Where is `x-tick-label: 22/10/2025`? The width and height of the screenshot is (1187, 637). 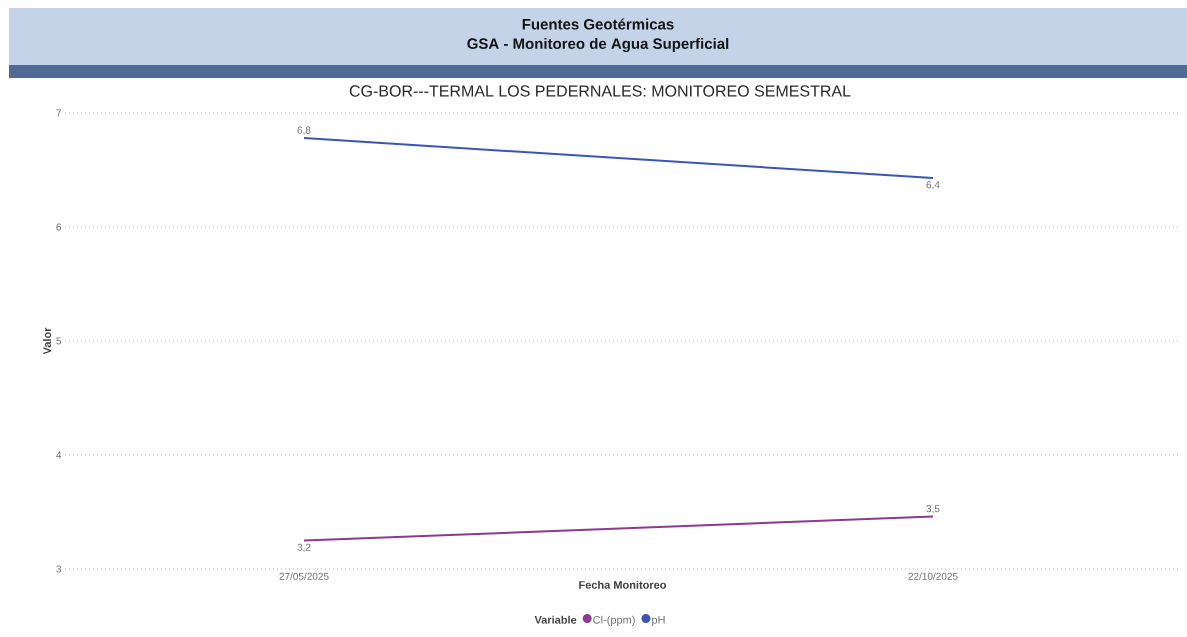
x-tick-label: 22/10/2025 is located at coordinates (933, 576).